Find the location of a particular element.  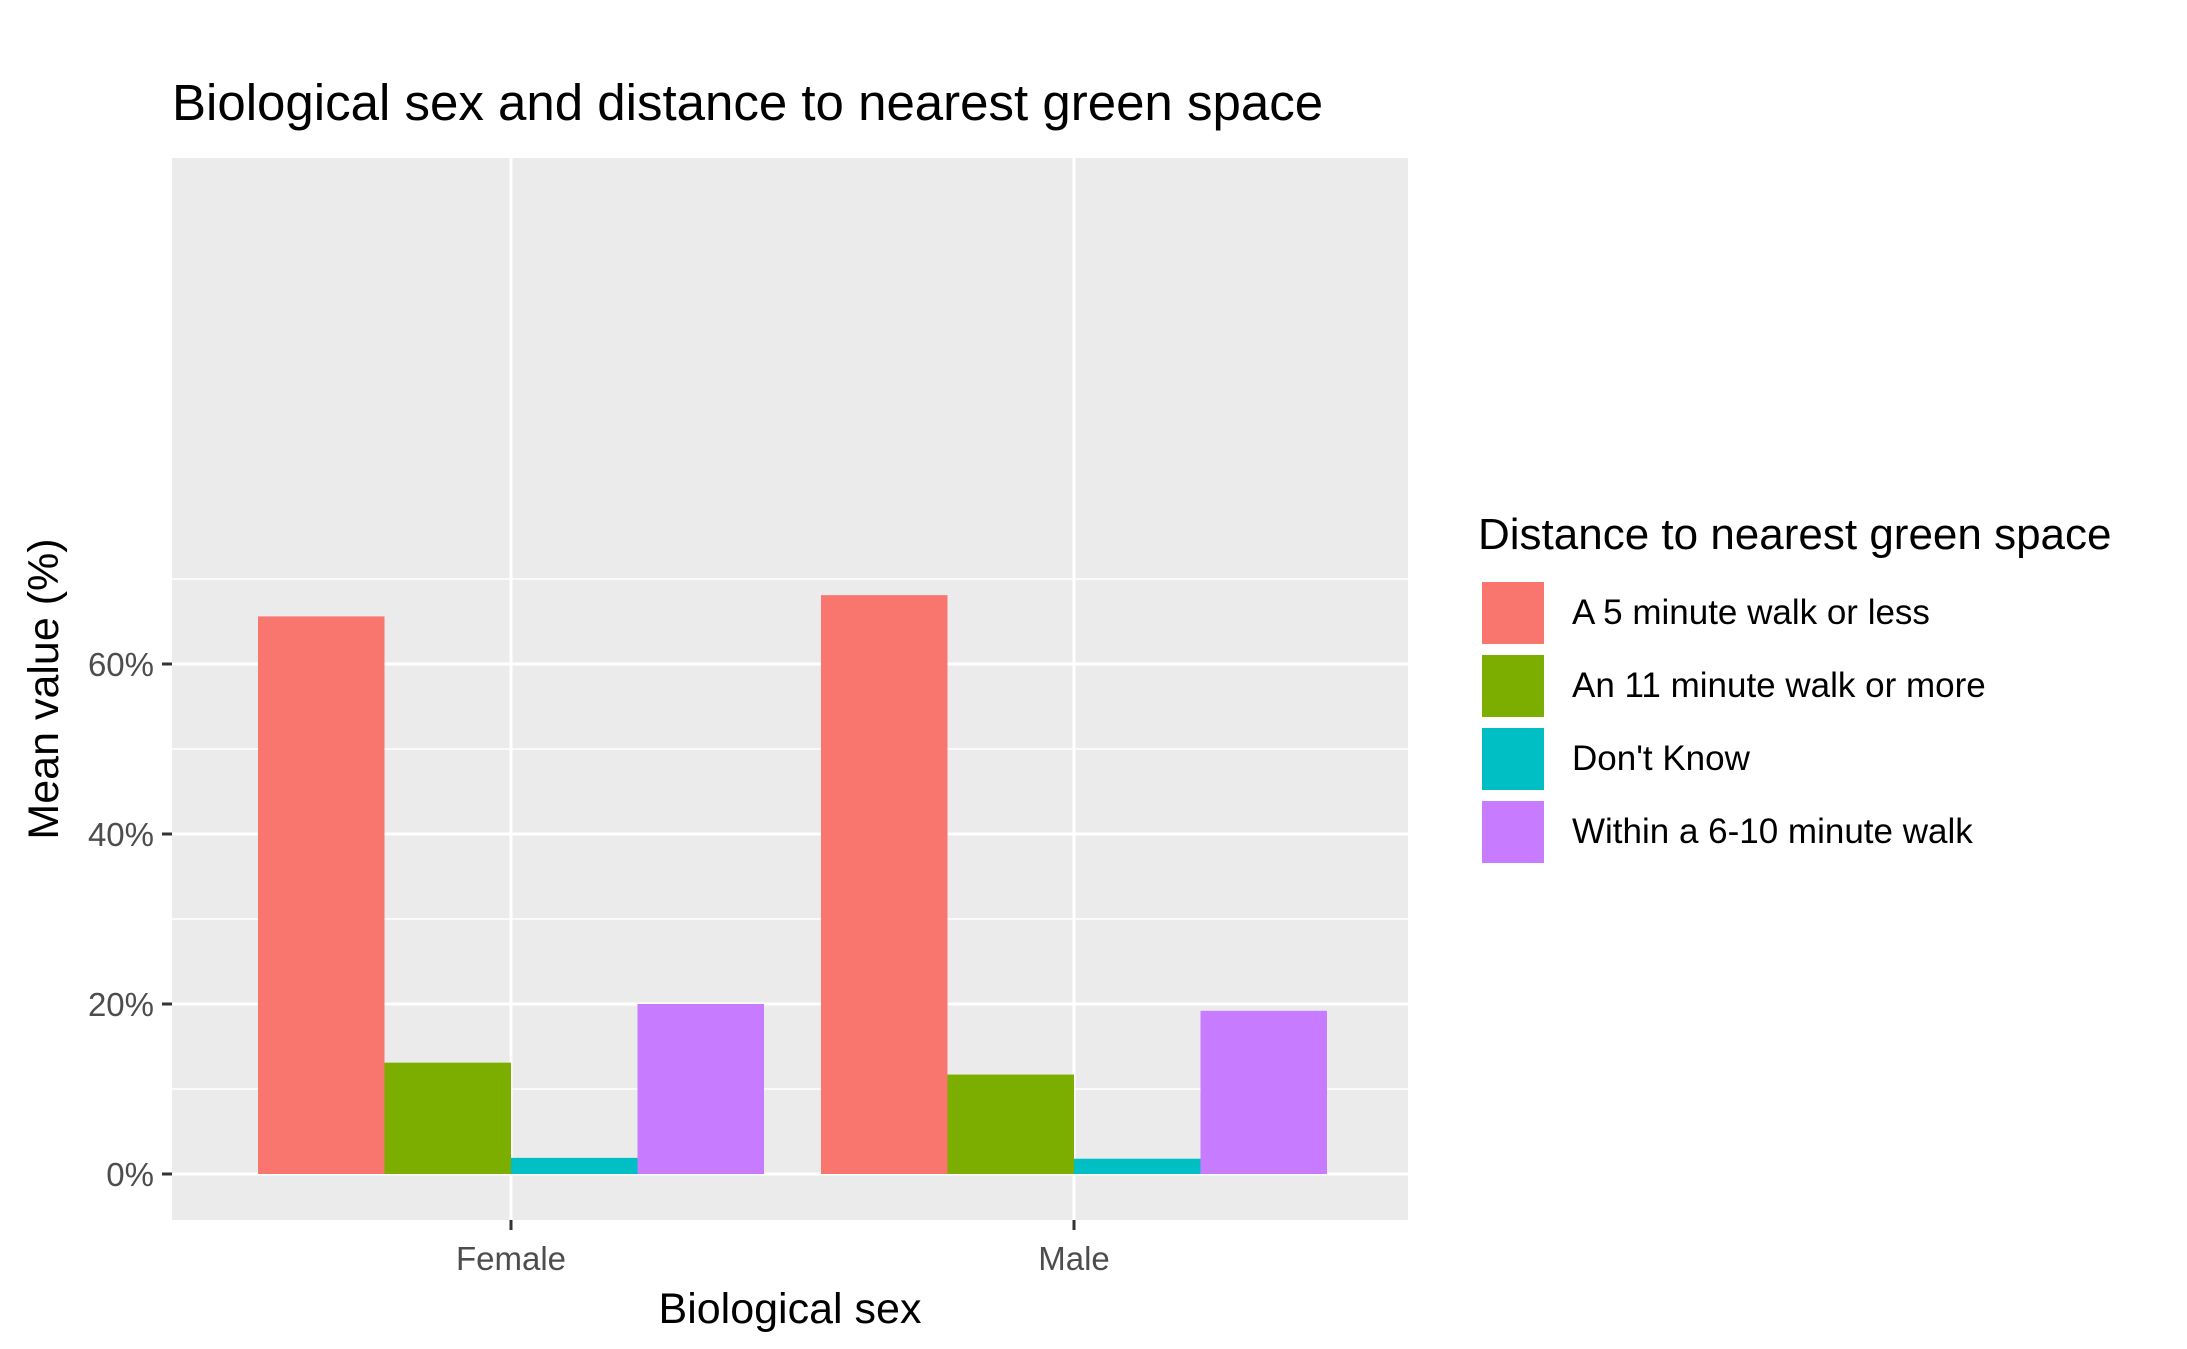

y-axis-label: Mean value (%) is located at coordinates (44, 688).